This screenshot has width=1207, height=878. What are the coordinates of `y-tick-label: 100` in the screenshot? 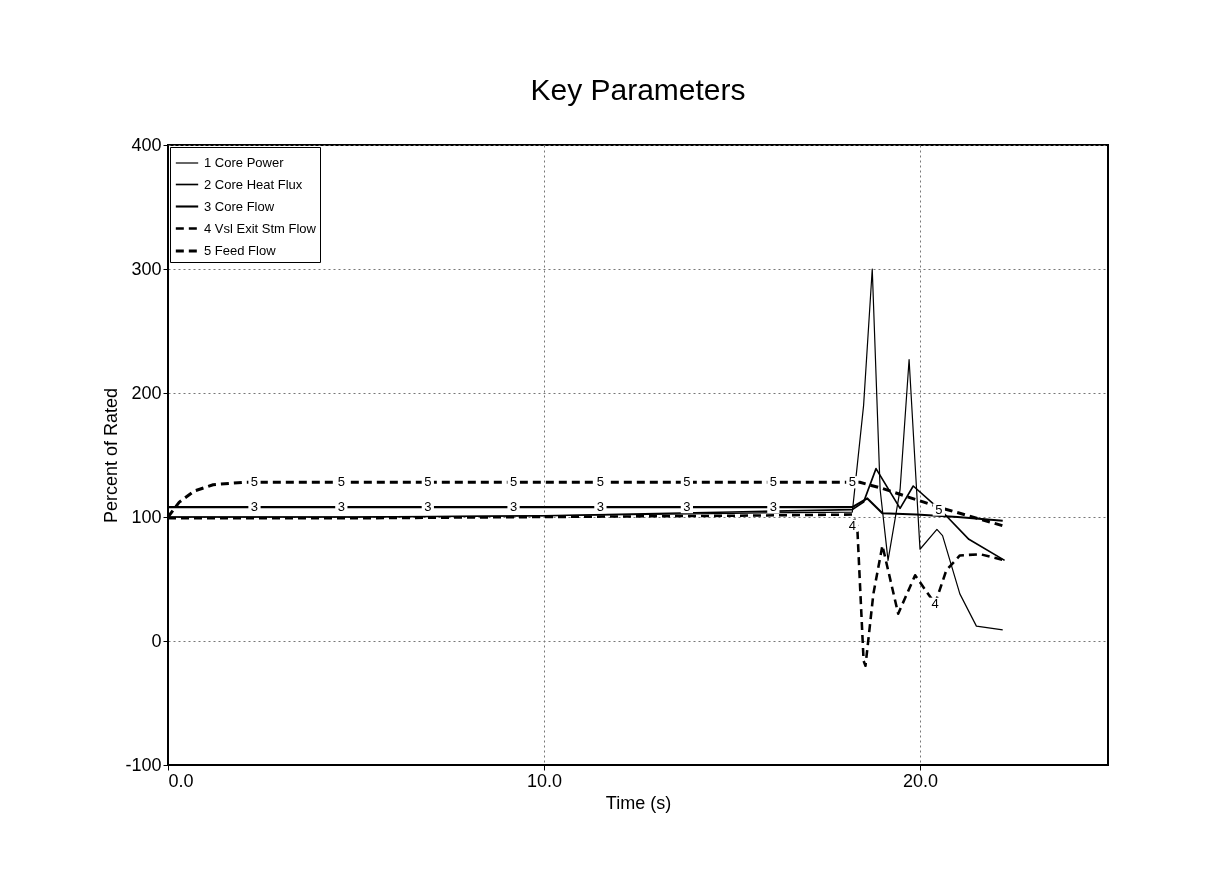 It's located at (146, 516).